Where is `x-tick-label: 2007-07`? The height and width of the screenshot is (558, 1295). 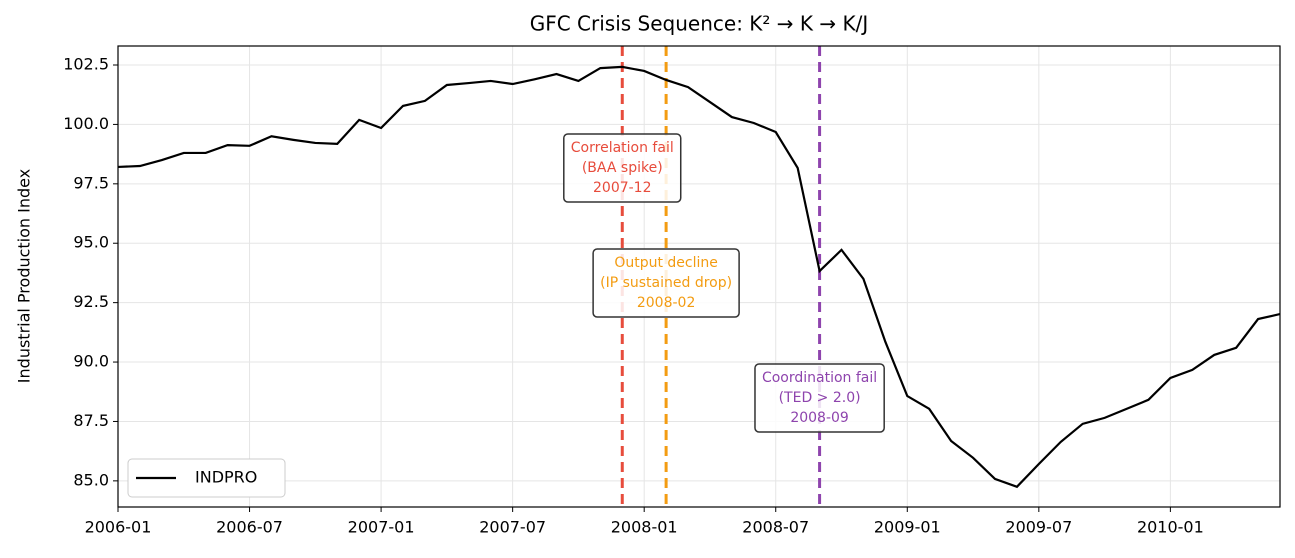
x-tick-label: 2007-07 is located at coordinates (512, 527).